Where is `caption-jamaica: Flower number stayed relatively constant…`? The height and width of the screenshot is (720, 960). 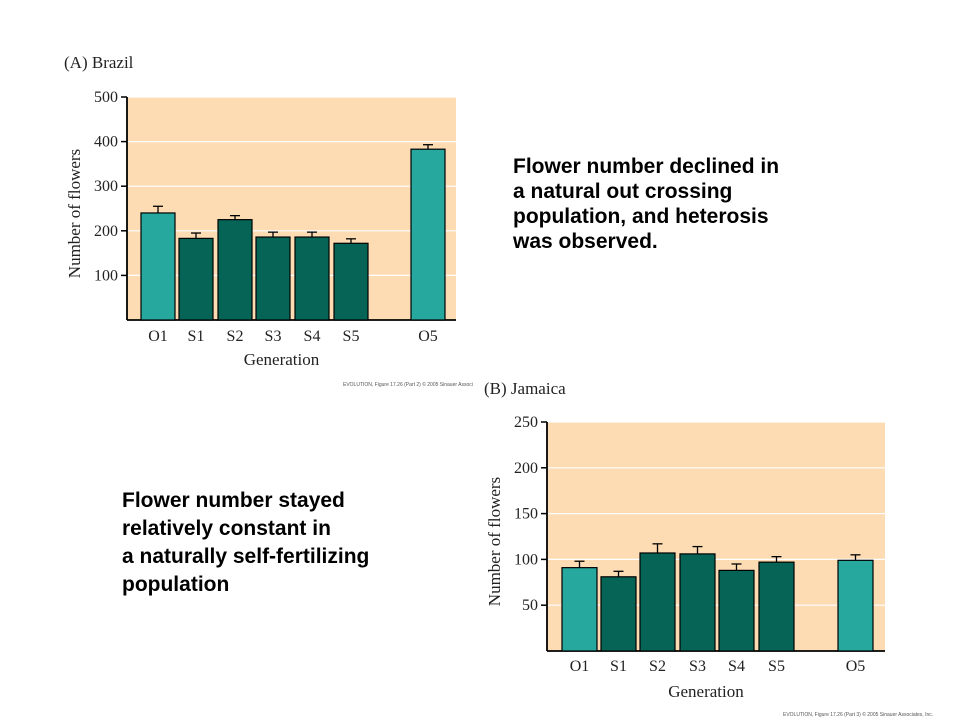
caption-jamaica: Flower number stayed relatively constant… is located at coordinates (245, 543).